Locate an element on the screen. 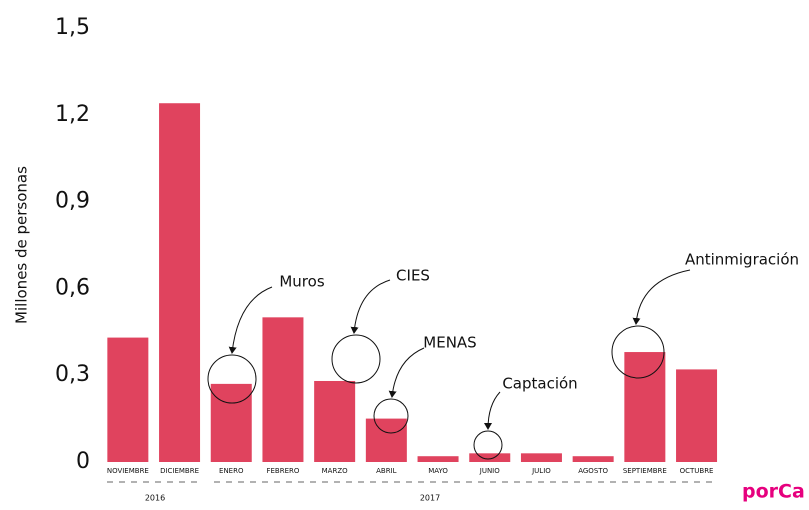  x-tick-label: MARZO is located at coordinates (335, 471).